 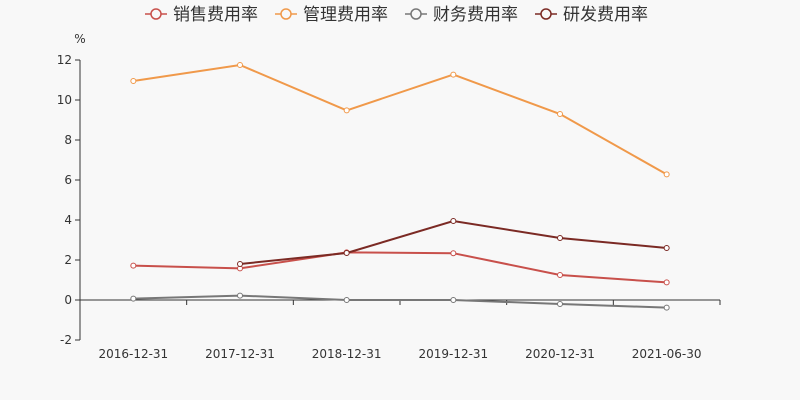 I want to click on x-tick-label: 2018-12-31, so click(x=347, y=354).